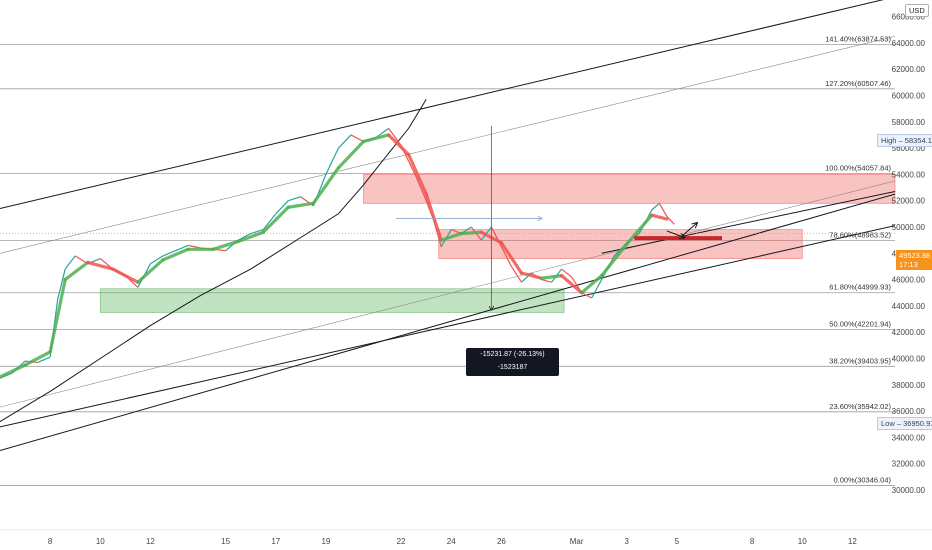  What do you see at coordinates (501, 541) in the screenshot?
I see `x-axis-tick-label: 26` at bounding box center [501, 541].